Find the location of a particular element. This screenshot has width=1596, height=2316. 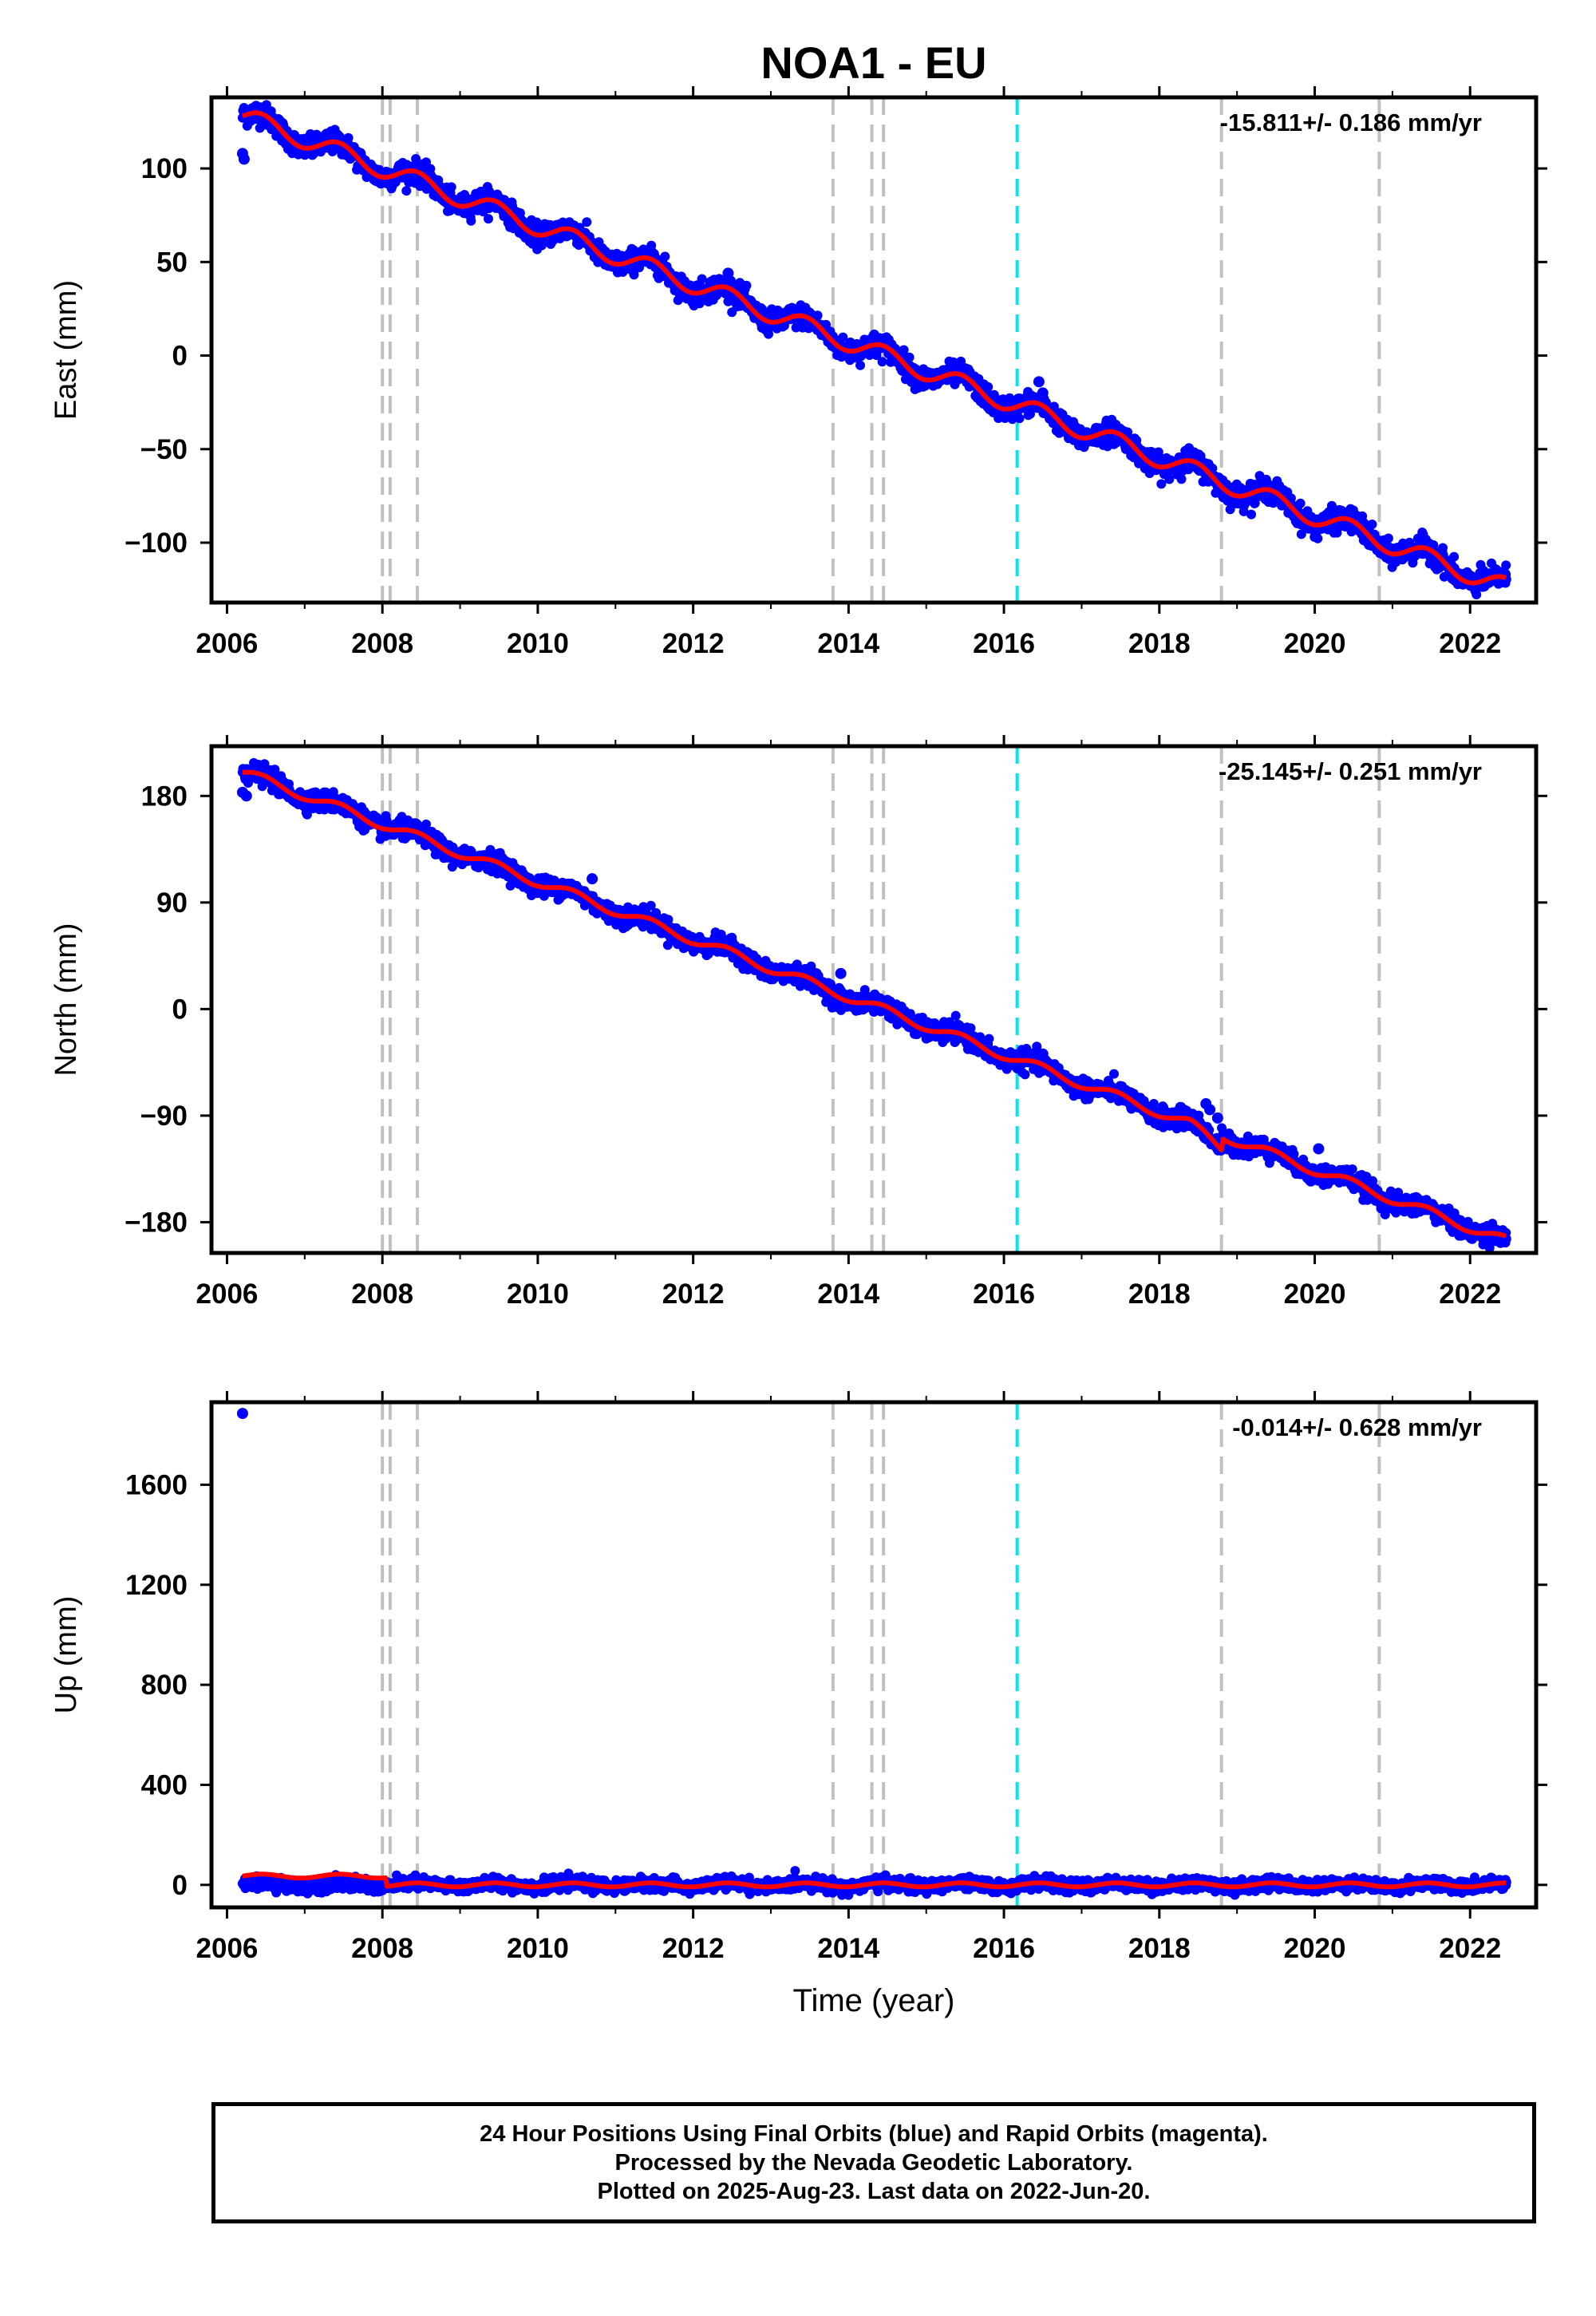

y-tick-label: 0 is located at coordinates (180, 356).